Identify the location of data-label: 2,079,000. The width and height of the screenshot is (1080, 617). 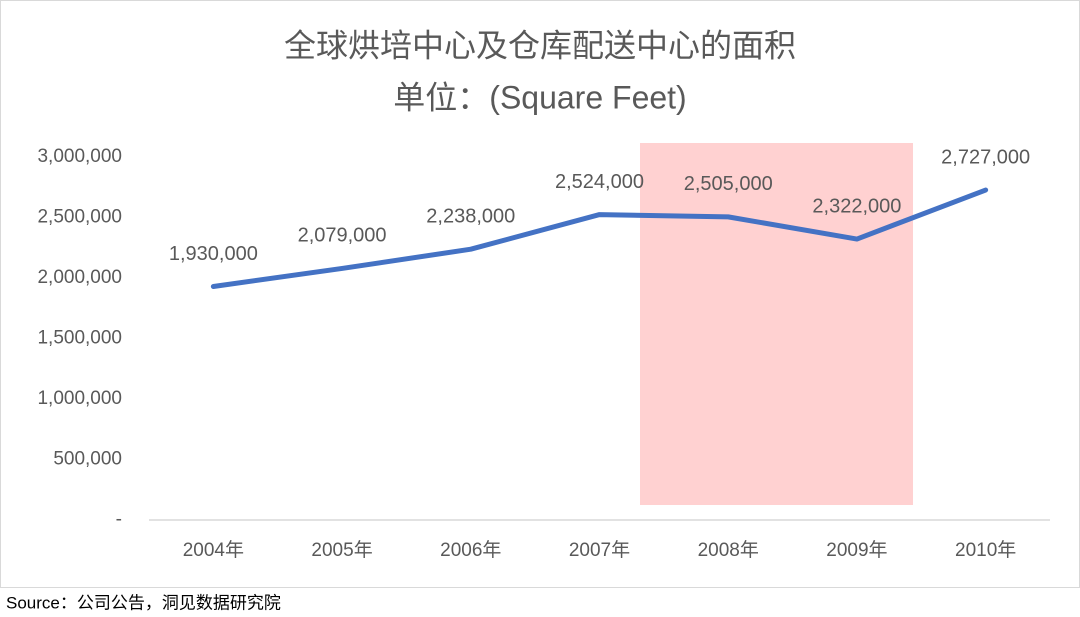
(342, 236).